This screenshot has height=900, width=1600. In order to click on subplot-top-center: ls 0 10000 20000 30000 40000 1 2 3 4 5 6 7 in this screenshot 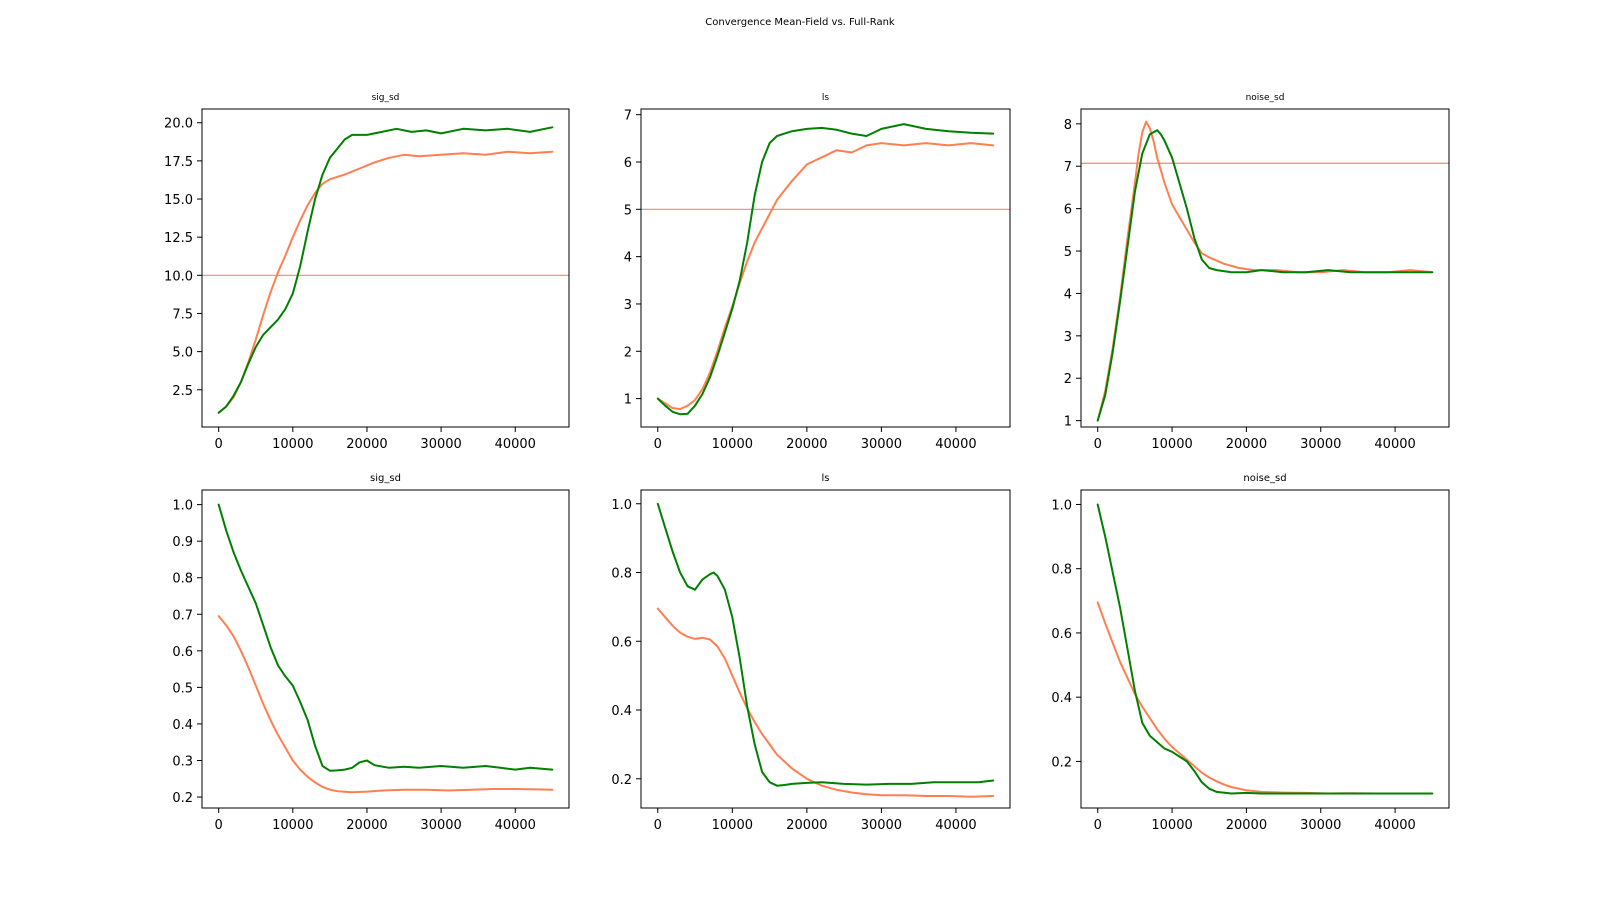, I will do `click(817, 272)`.